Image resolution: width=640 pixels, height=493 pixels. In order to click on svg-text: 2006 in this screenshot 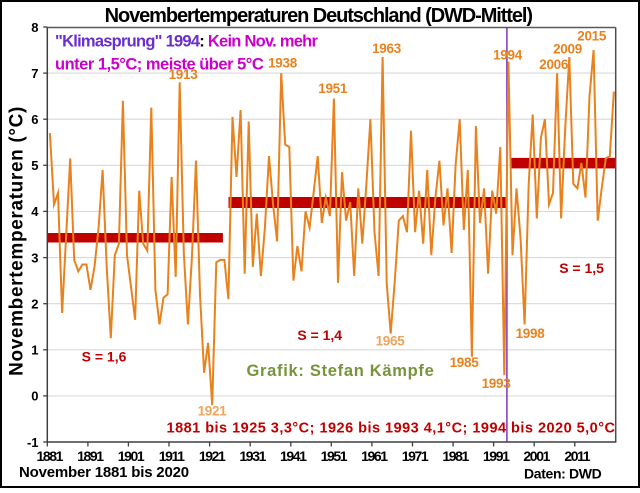, I will do `click(554, 64)`.